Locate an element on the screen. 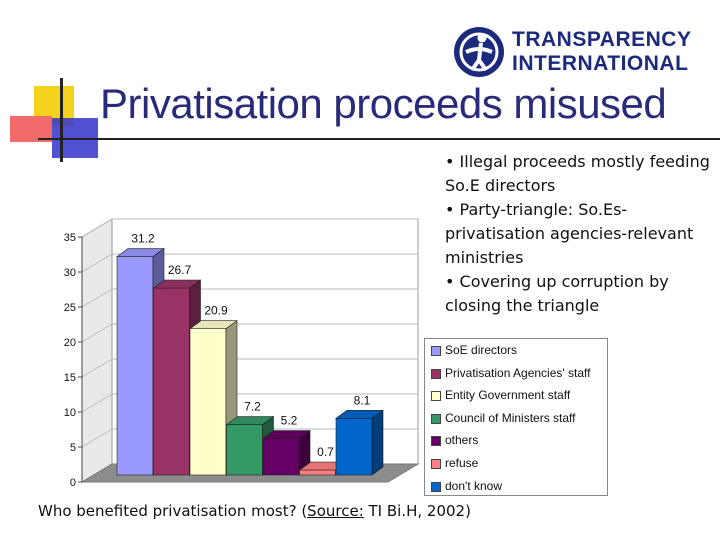 Image resolution: width=720 pixels, height=540 pixels. y-tick-label: 0 is located at coordinates (73, 483).